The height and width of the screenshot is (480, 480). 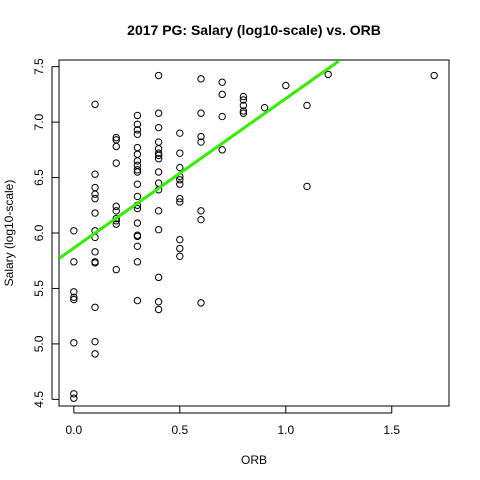 What do you see at coordinates (254, 30) in the screenshot?
I see `chart-title: 2017 PG: Salary (log10-scale) vs. ORB` at bounding box center [254, 30].